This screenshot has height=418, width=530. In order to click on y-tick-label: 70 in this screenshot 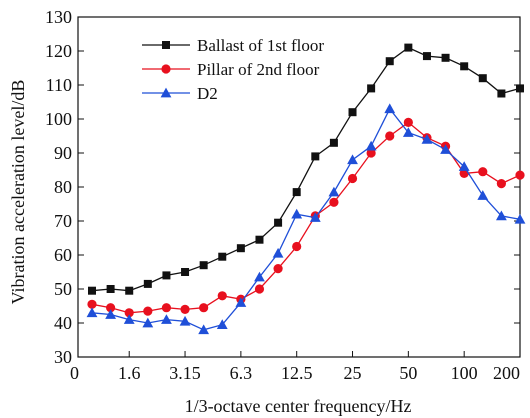, I will do `click(63, 221)`.